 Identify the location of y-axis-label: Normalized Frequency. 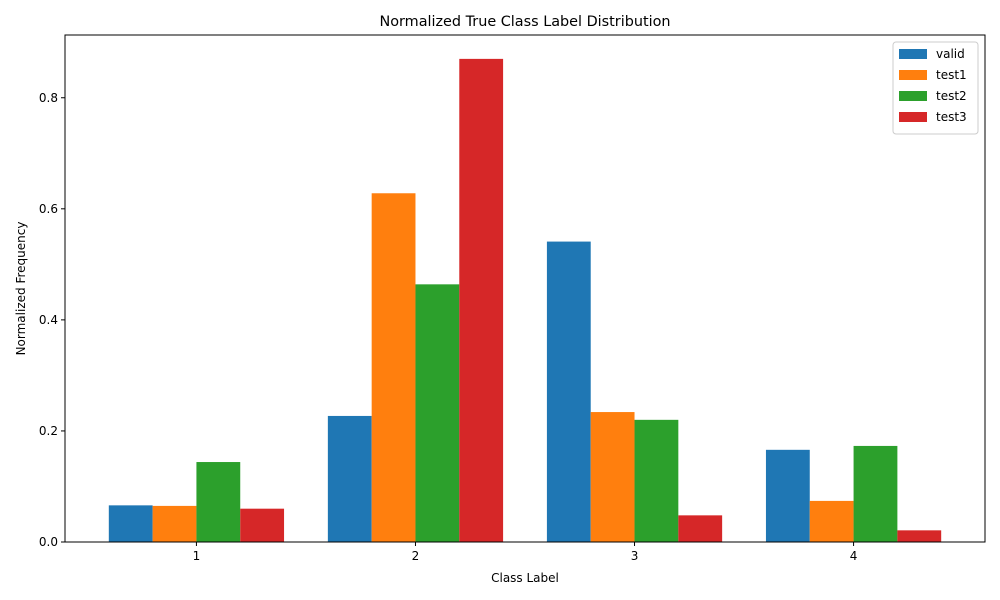
(21, 289).